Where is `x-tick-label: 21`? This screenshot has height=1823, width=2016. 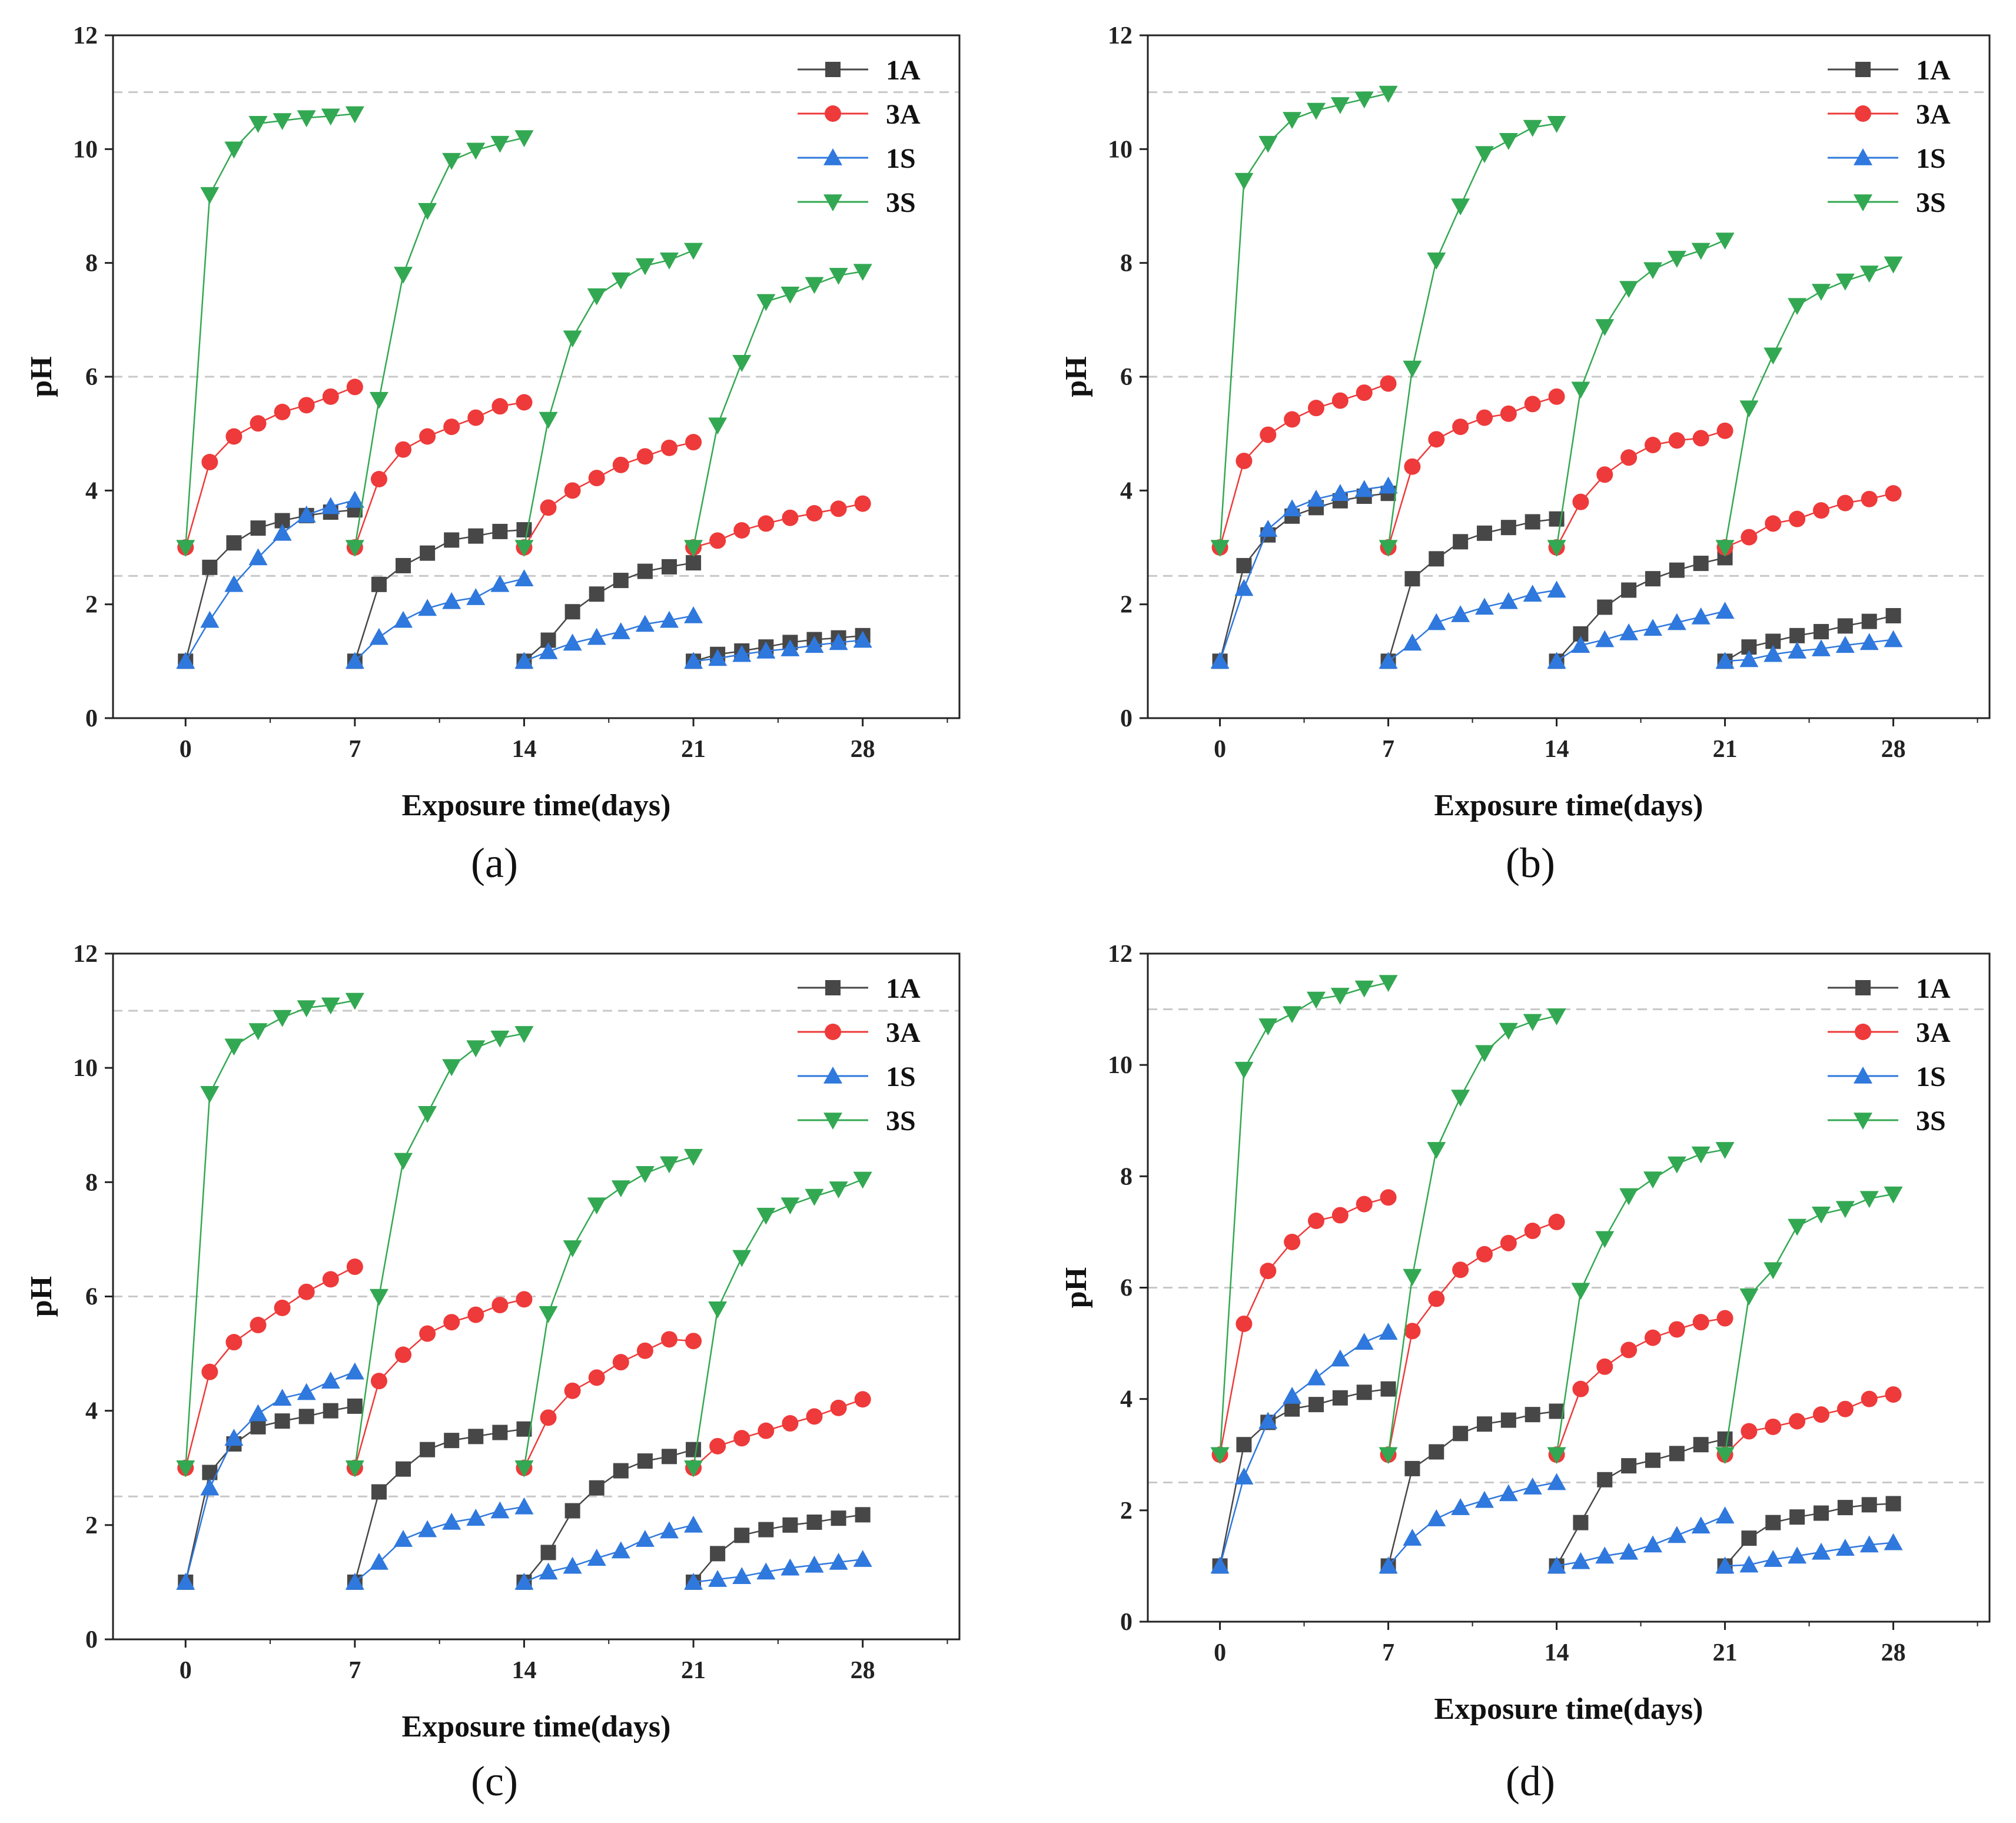
x-tick-label: 21 is located at coordinates (694, 1671).